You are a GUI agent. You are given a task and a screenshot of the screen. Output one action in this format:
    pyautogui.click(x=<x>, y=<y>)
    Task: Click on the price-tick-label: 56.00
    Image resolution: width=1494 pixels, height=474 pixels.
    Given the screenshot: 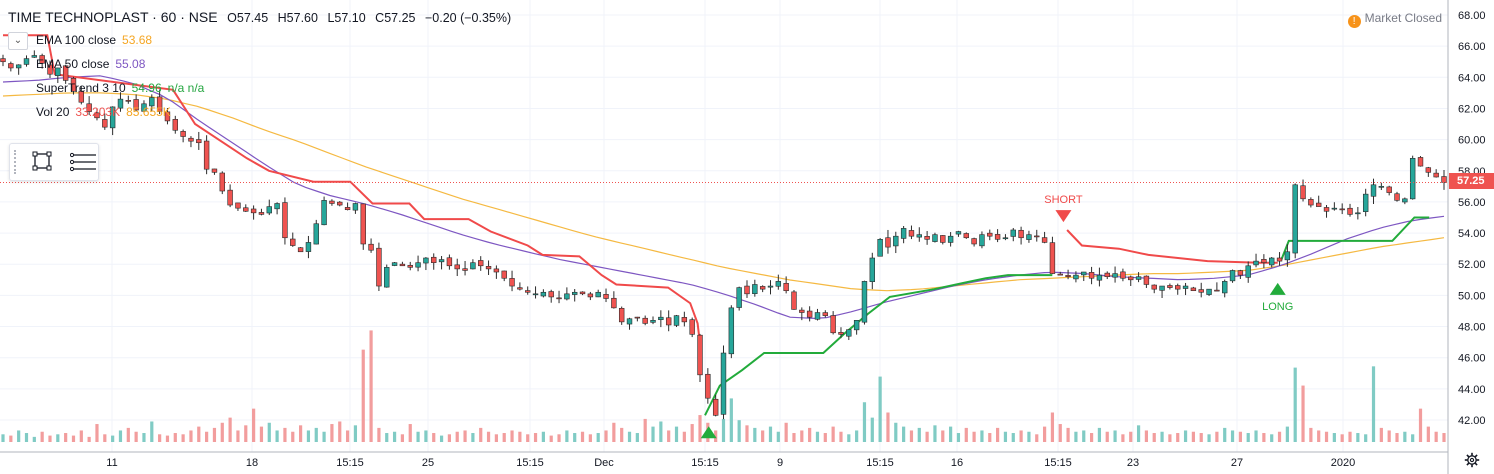 What is the action you would take?
    pyautogui.click(x=1472, y=203)
    